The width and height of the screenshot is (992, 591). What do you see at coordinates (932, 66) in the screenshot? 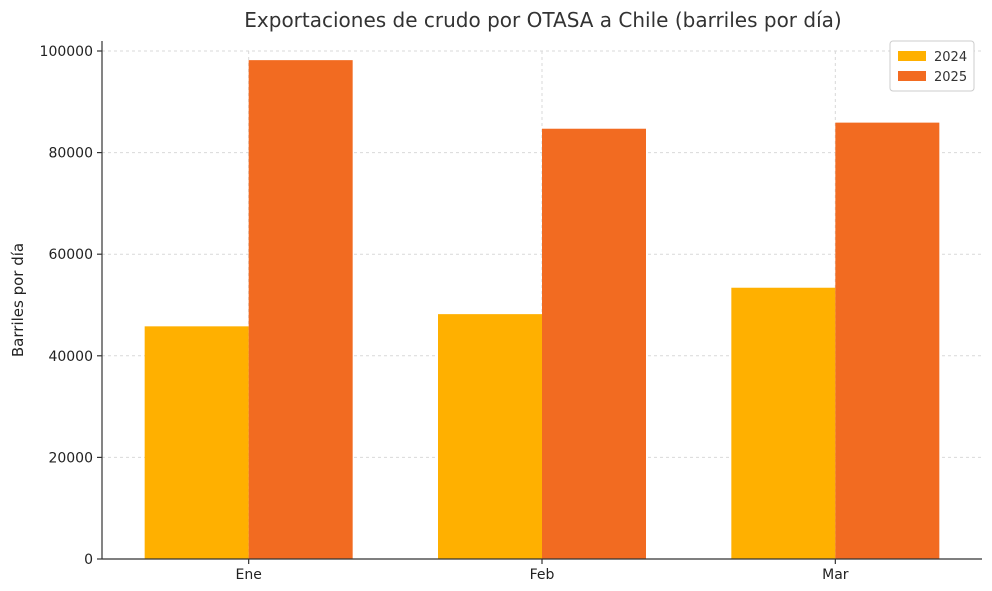
I see `legend: 2024 2025` at bounding box center [932, 66].